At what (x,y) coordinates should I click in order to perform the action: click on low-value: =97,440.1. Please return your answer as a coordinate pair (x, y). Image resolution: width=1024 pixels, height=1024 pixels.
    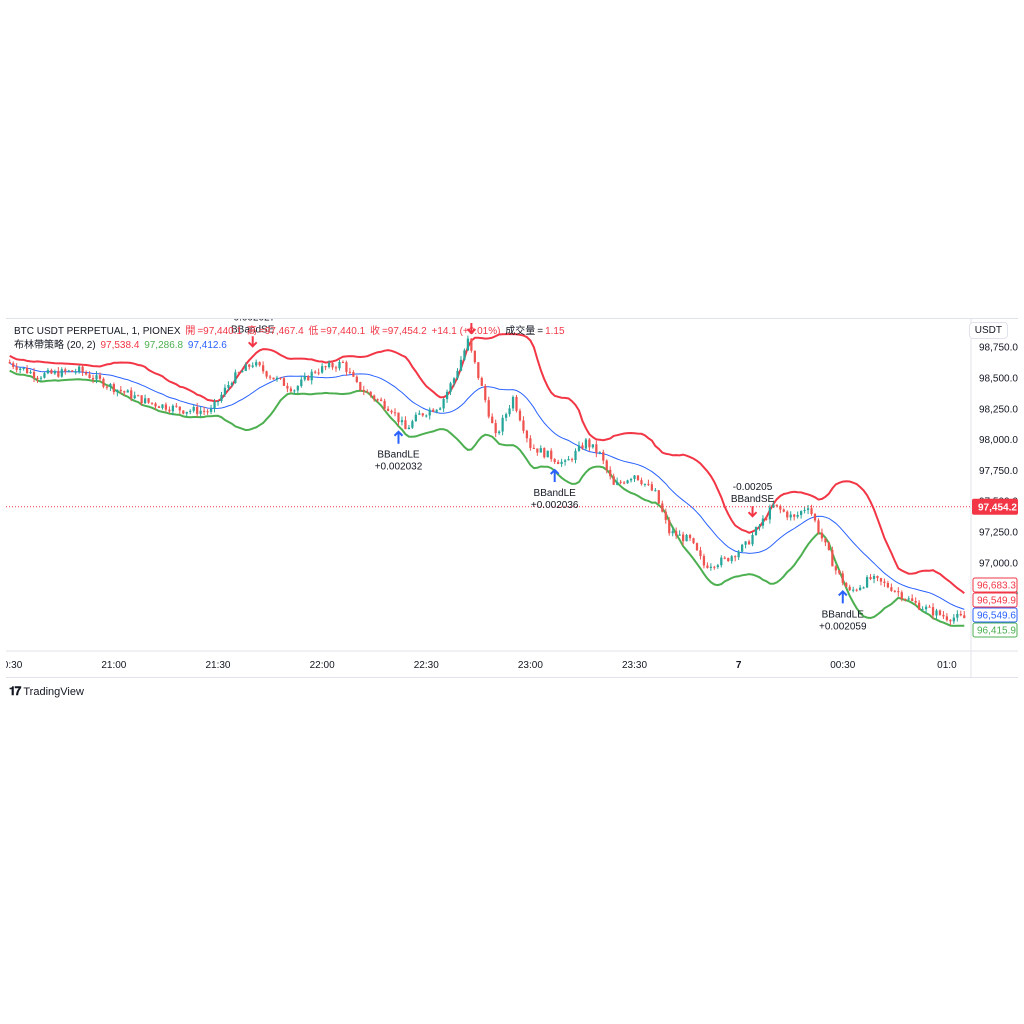
    Looking at the image, I should click on (343, 331).